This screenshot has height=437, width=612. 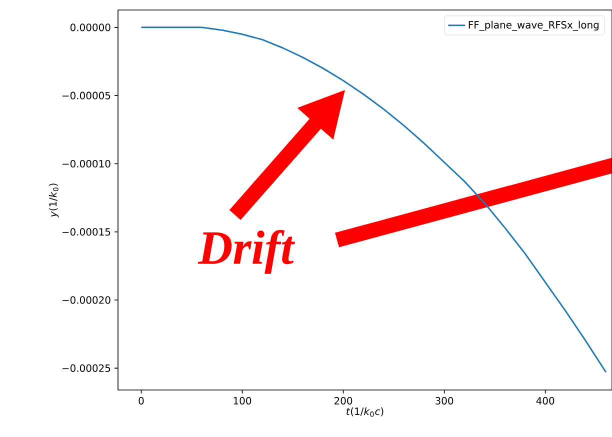 What do you see at coordinates (365, 412) in the screenshot?
I see `x-axis-title: t(1/k$_{0}$c)` at bounding box center [365, 412].